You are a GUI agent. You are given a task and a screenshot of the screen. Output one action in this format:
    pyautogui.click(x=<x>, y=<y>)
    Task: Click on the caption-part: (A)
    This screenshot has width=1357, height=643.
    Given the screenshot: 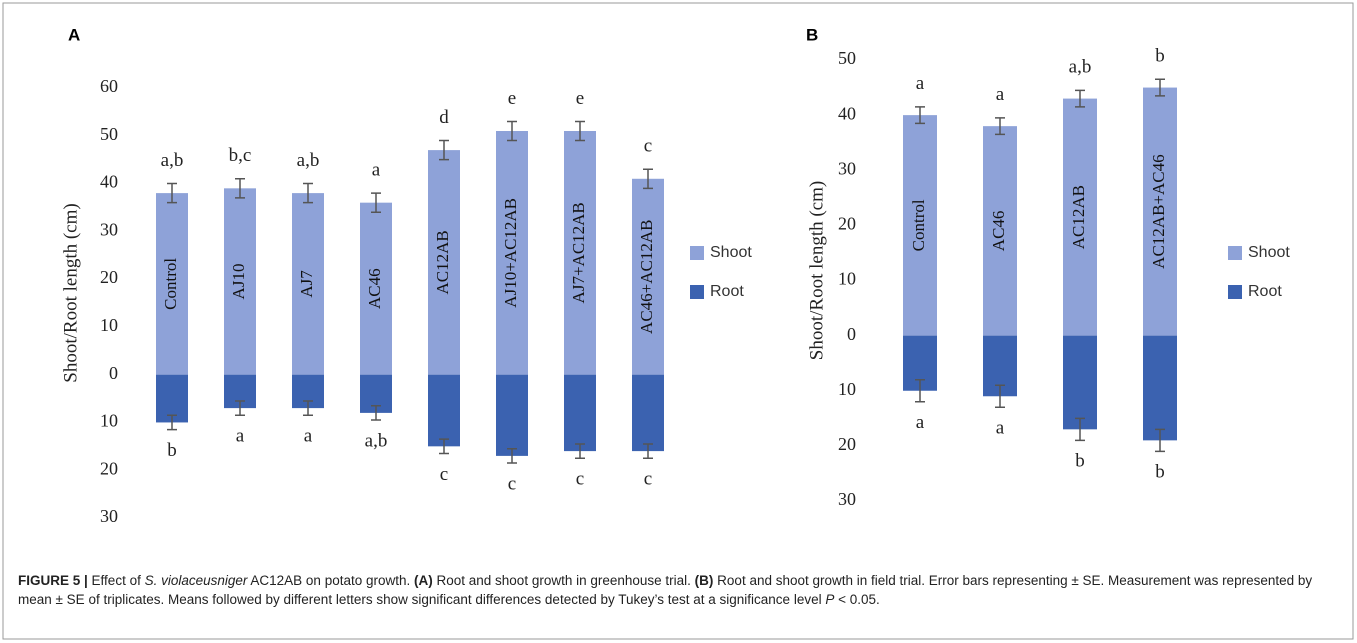 What is the action you would take?
    pyautogui.click(x=423, y=580)
    